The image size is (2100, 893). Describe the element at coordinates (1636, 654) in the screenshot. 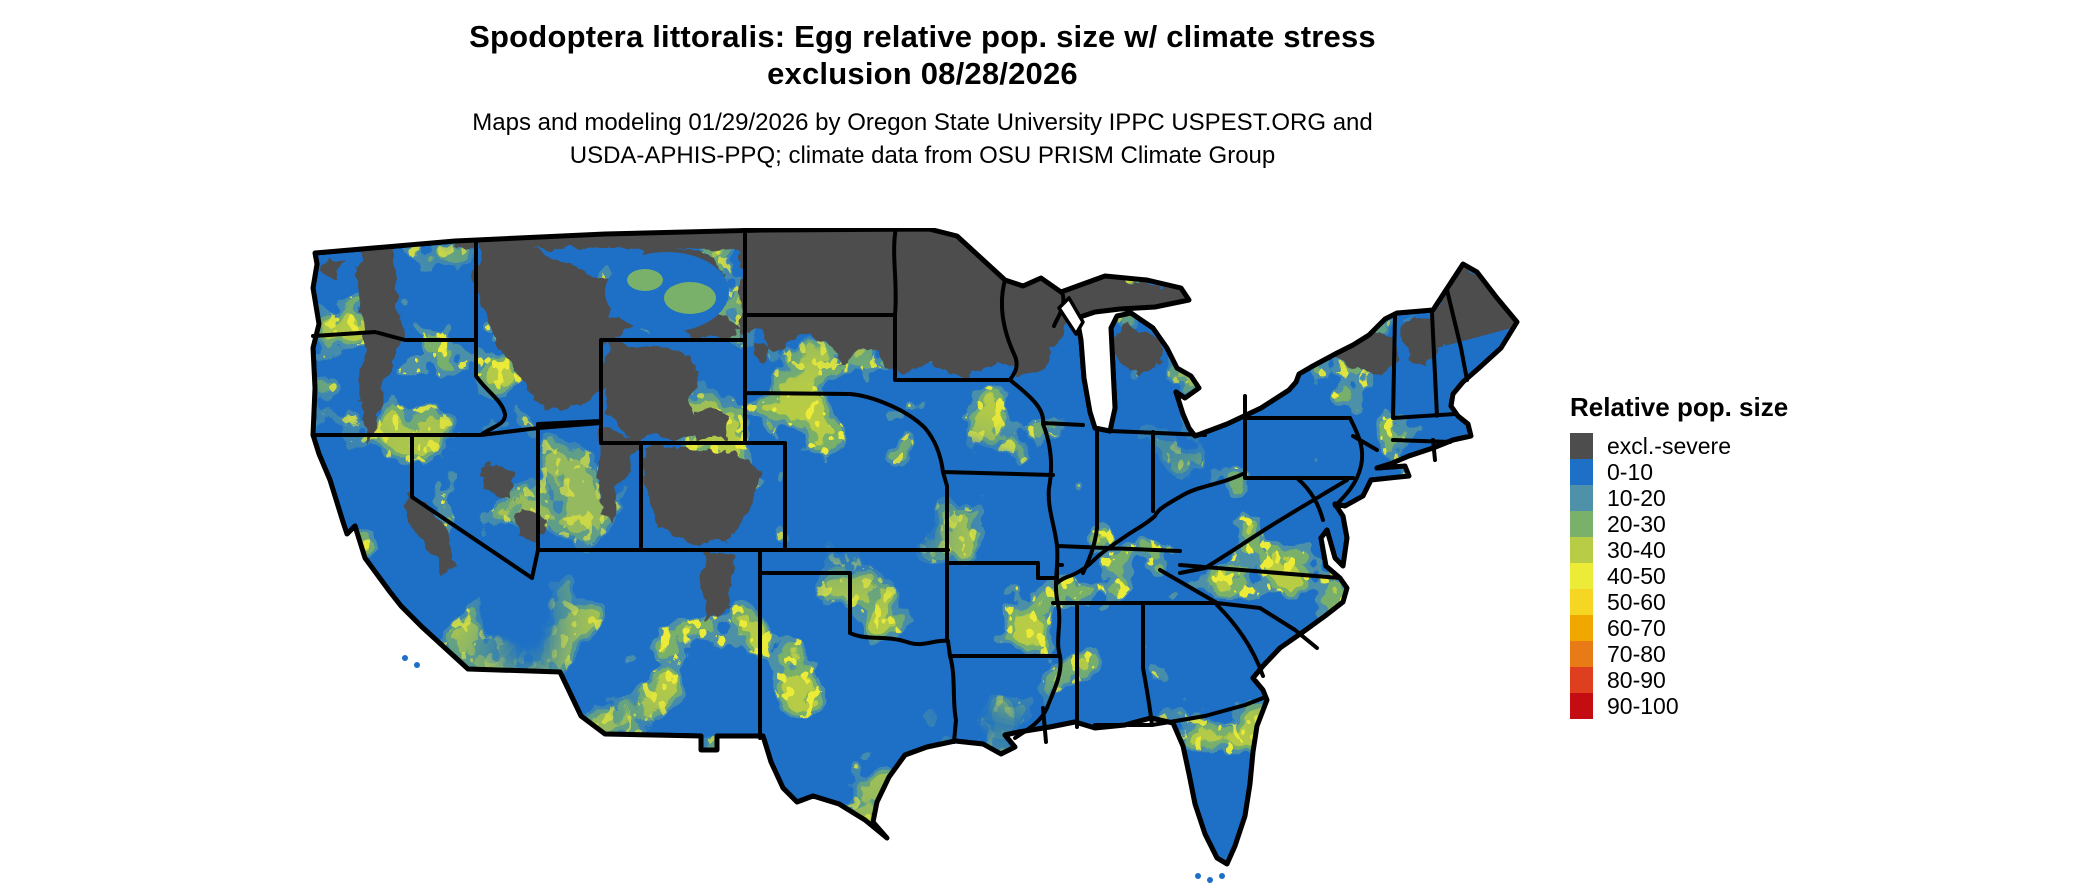

I see `legend-label: 70-80` at that location.